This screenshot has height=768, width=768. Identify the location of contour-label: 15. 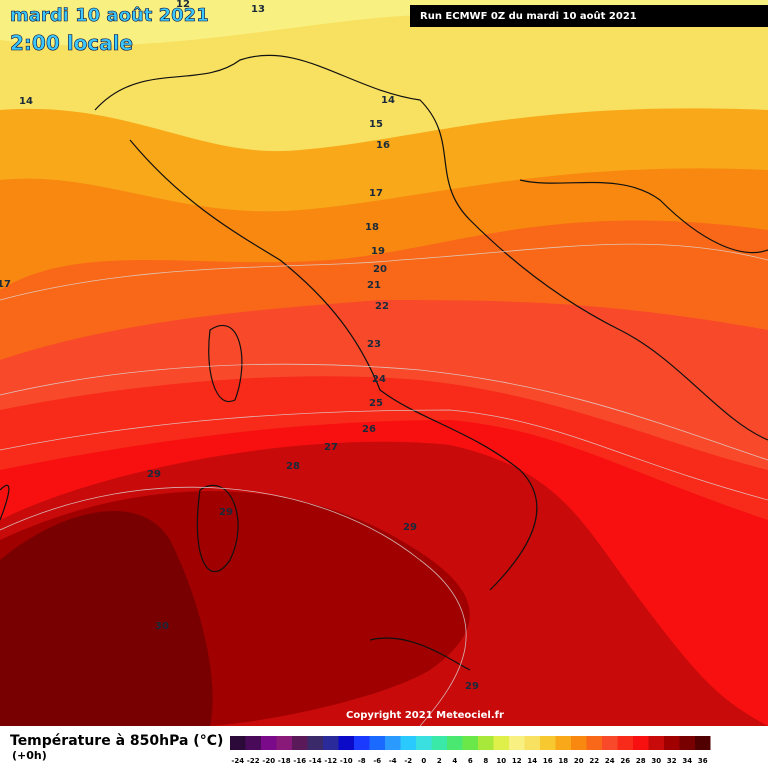
(376, 124).